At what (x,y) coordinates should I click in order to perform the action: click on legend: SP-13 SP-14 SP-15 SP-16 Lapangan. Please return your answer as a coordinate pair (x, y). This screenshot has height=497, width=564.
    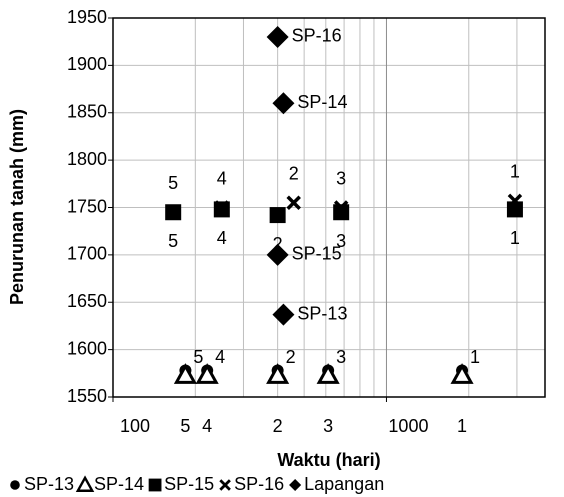
    Looking at the image, I should click on (197, 484).